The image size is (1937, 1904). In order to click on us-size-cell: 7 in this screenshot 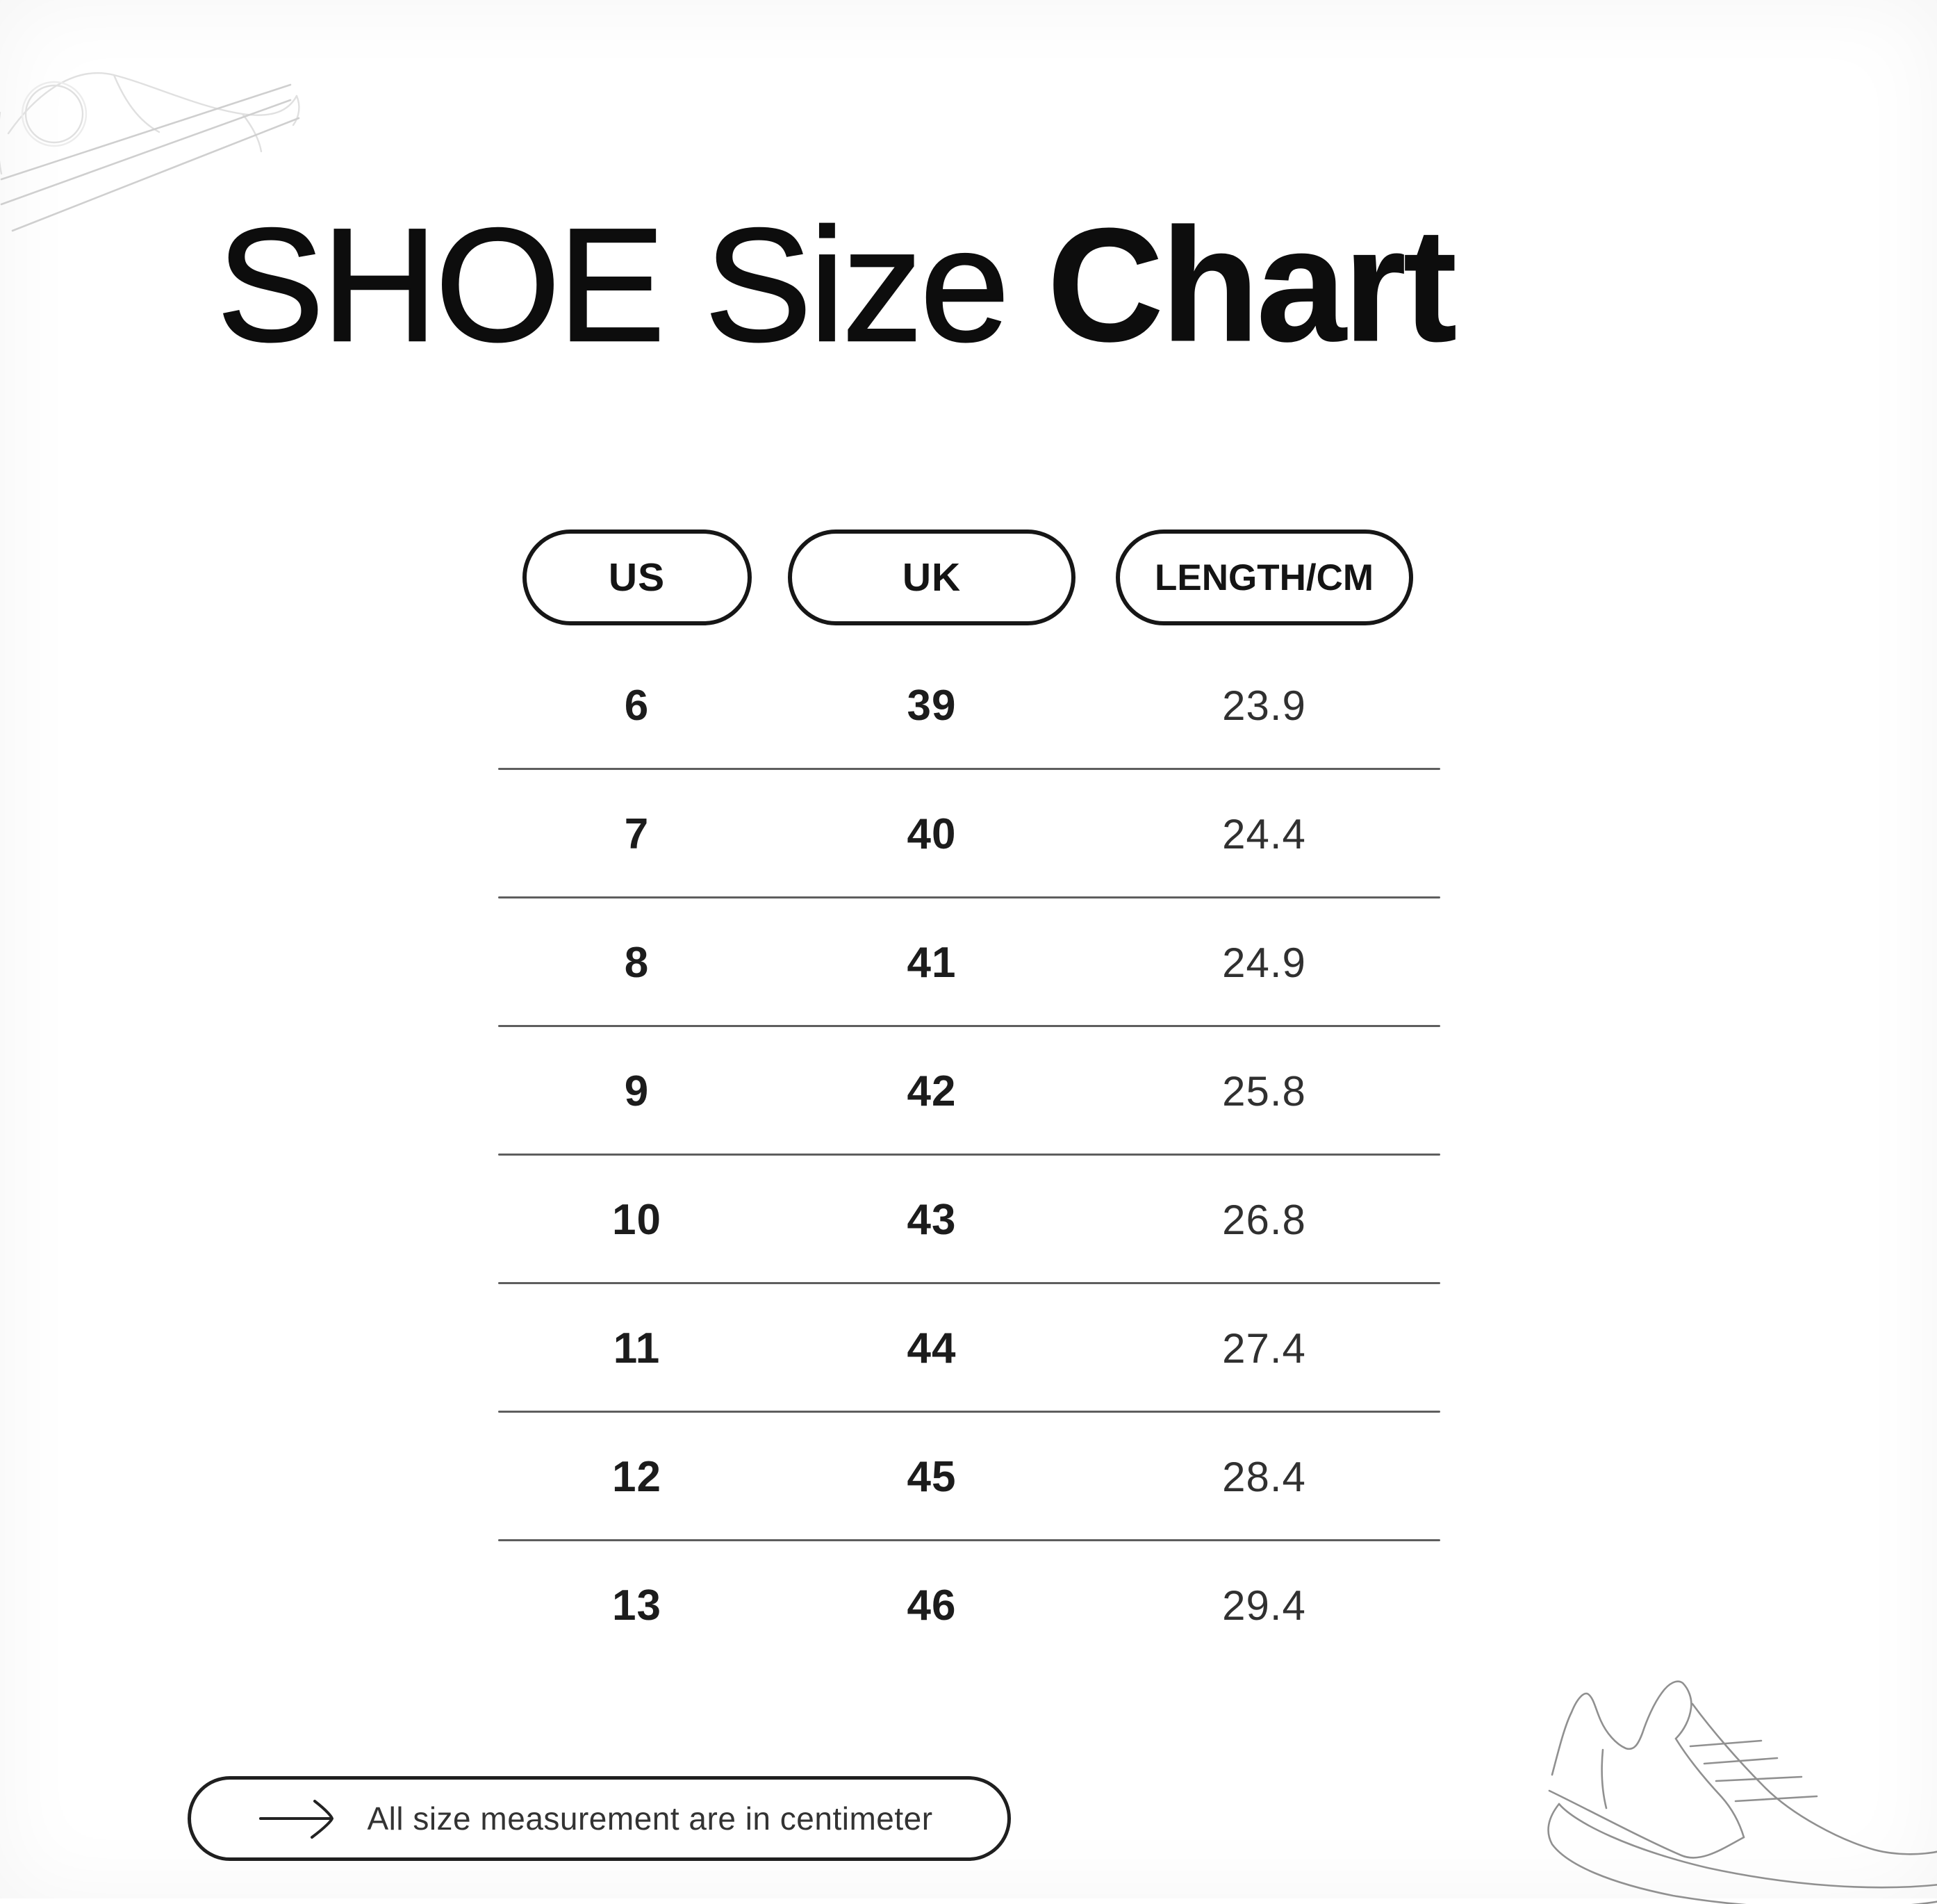, I will do `click(637, 834)`.